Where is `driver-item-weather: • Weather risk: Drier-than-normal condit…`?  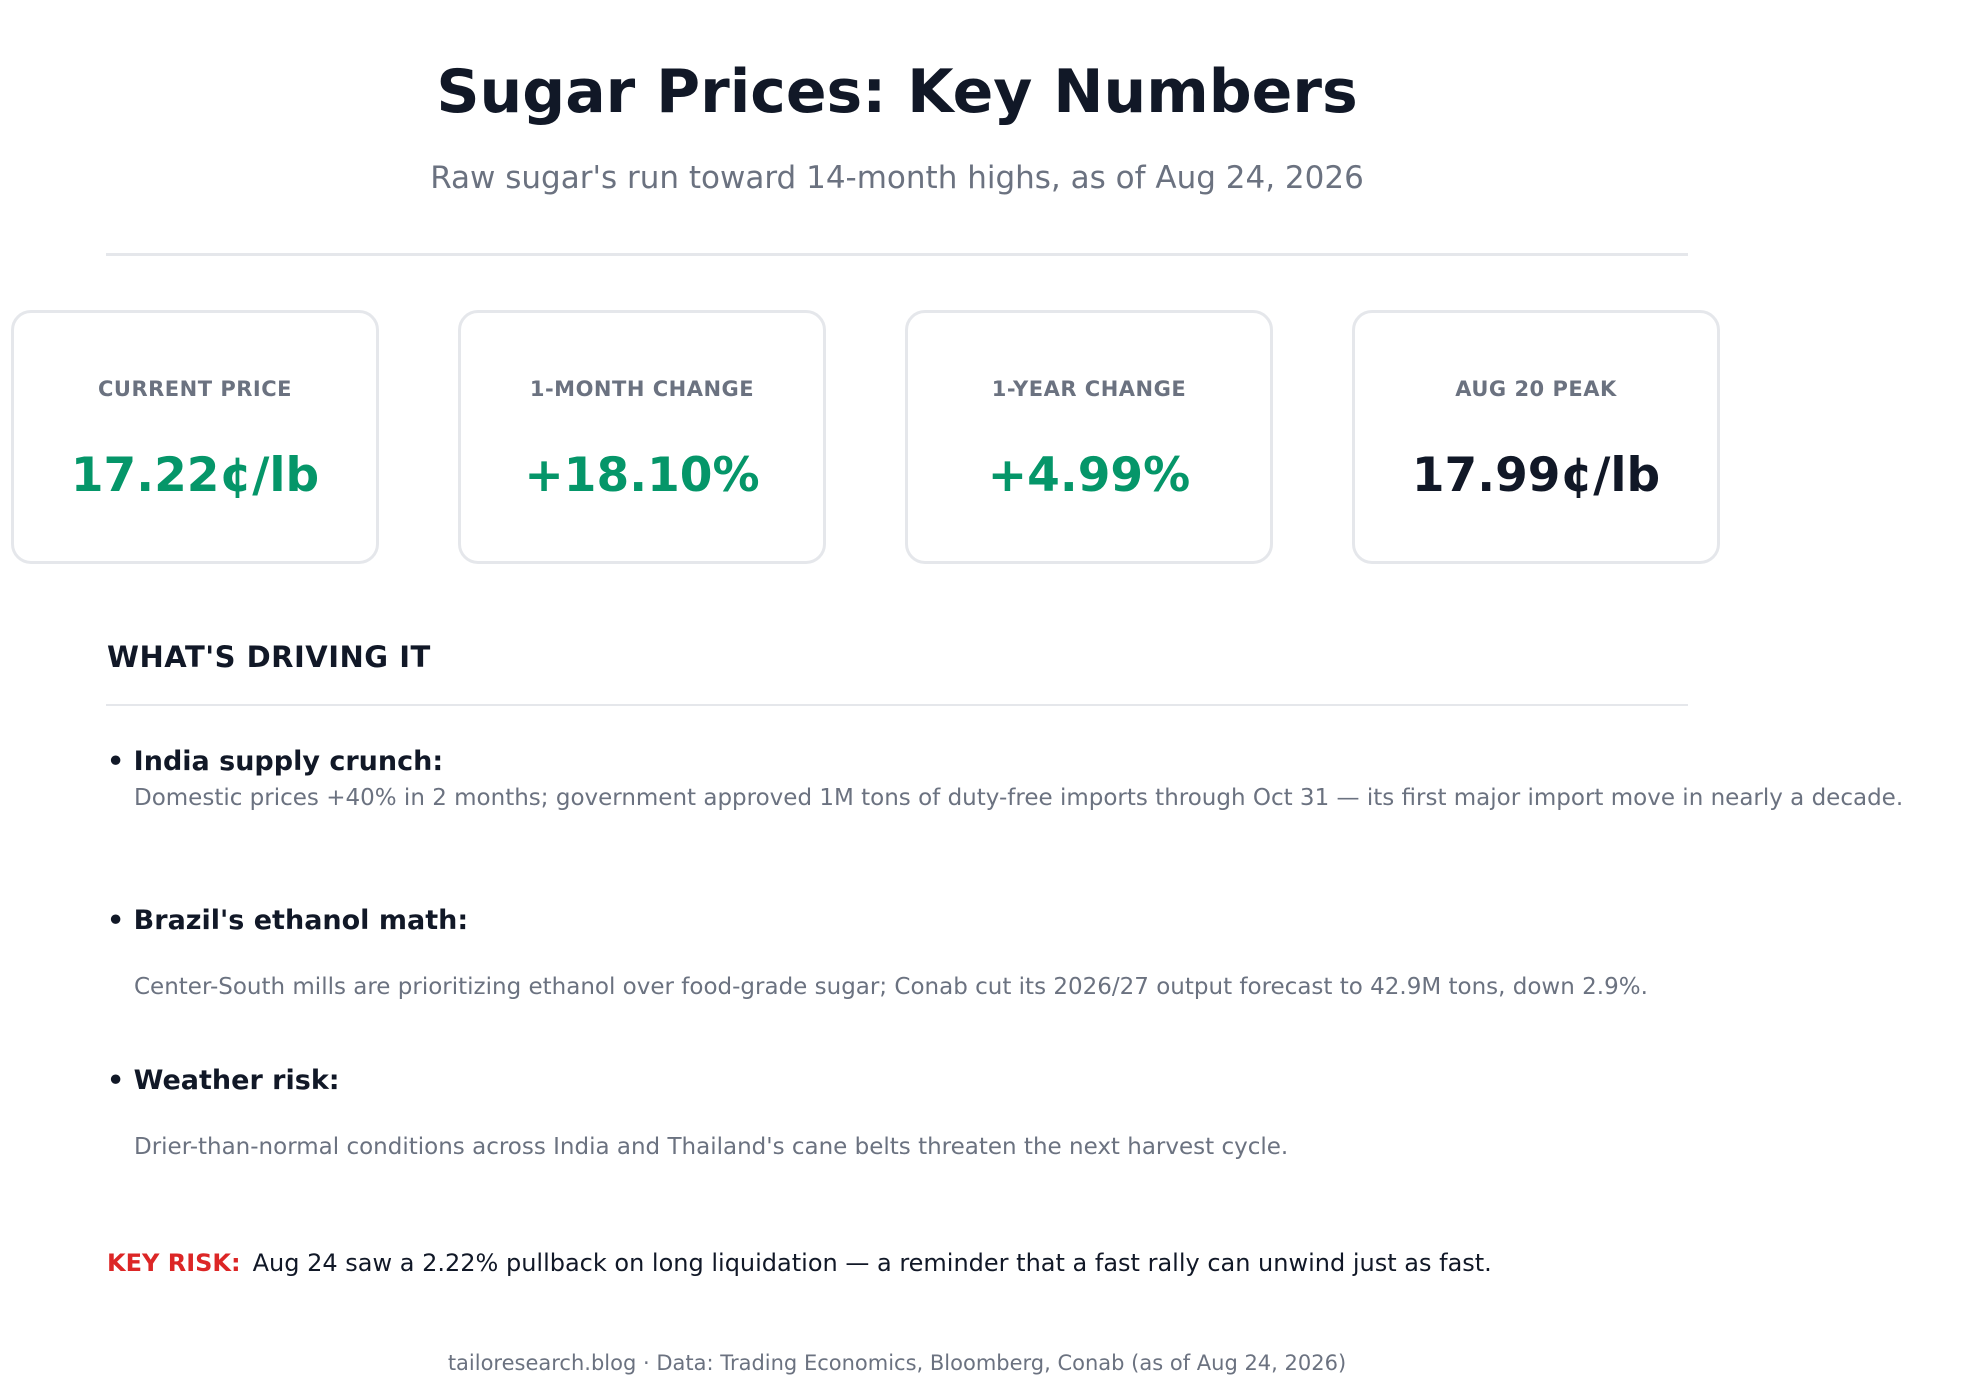
driver-item-weather: • Weather risk: Drier-than-normal condit… is located at coordinates (1037, 1113).